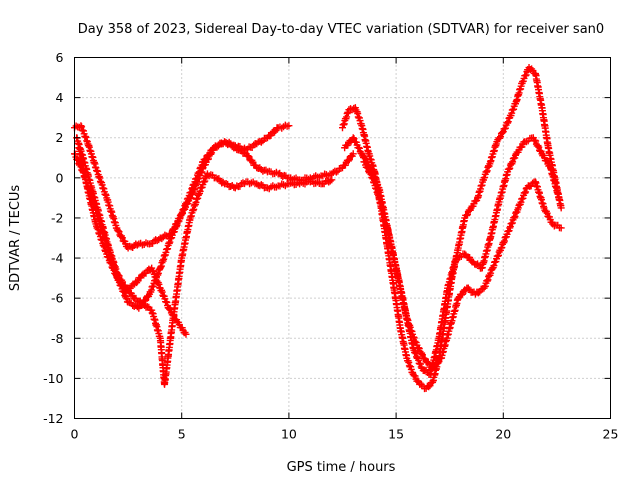 This screenshot has height=480, width=640. I want to click on y-tick-label: 6, so click(60, 57).